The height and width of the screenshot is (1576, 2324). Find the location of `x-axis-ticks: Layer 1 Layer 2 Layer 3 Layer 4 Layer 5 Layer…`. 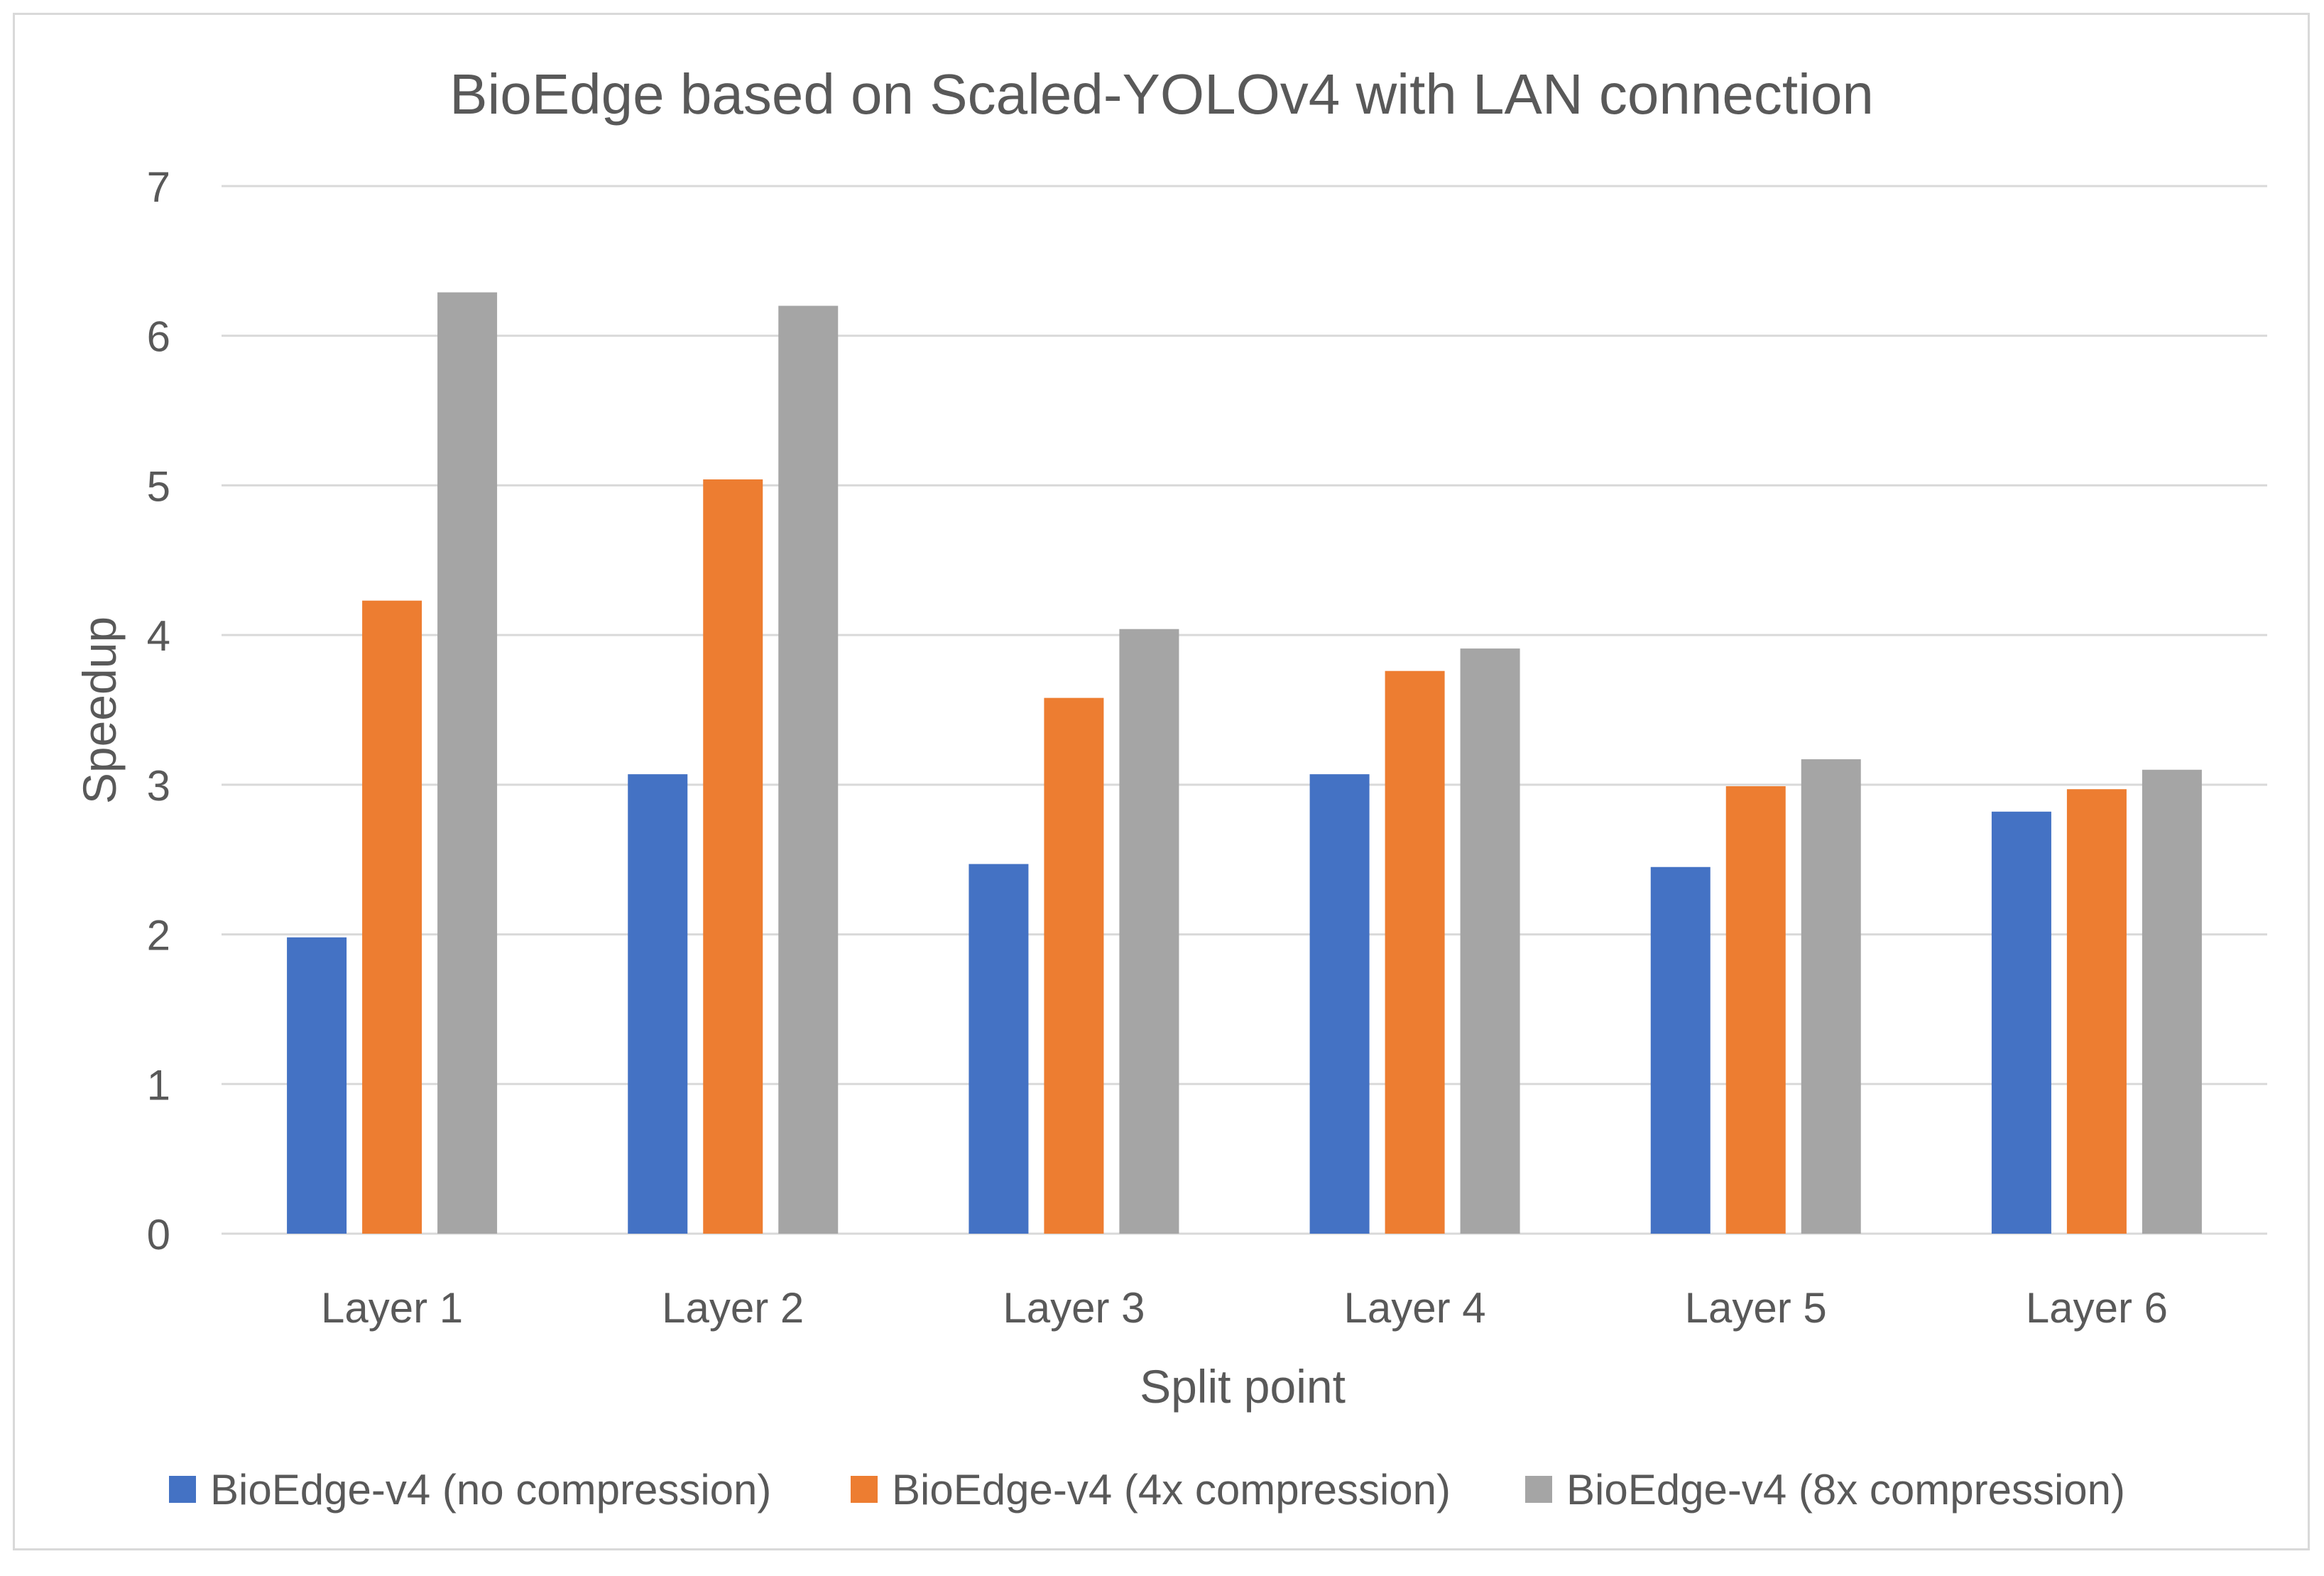

x-axis-ticks: Layer 1 Layer 2 Layer 3 Layer 4 Layer 5 Layer… is located at coordinates (1244, 1308).